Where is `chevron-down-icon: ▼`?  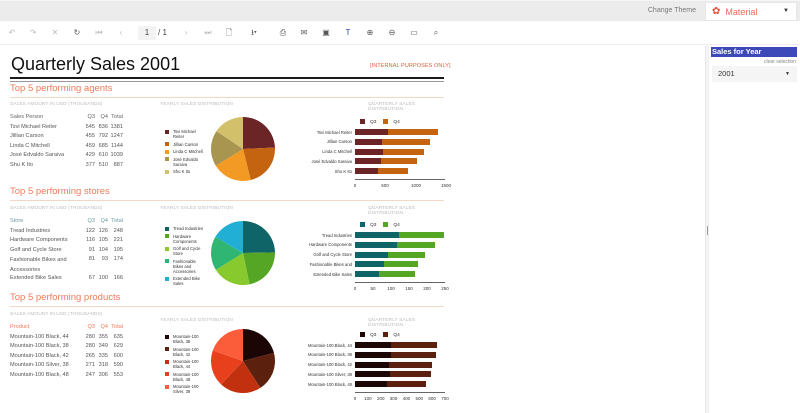 chevron-down-icon: ▼ is located at coordinates (786, 11).